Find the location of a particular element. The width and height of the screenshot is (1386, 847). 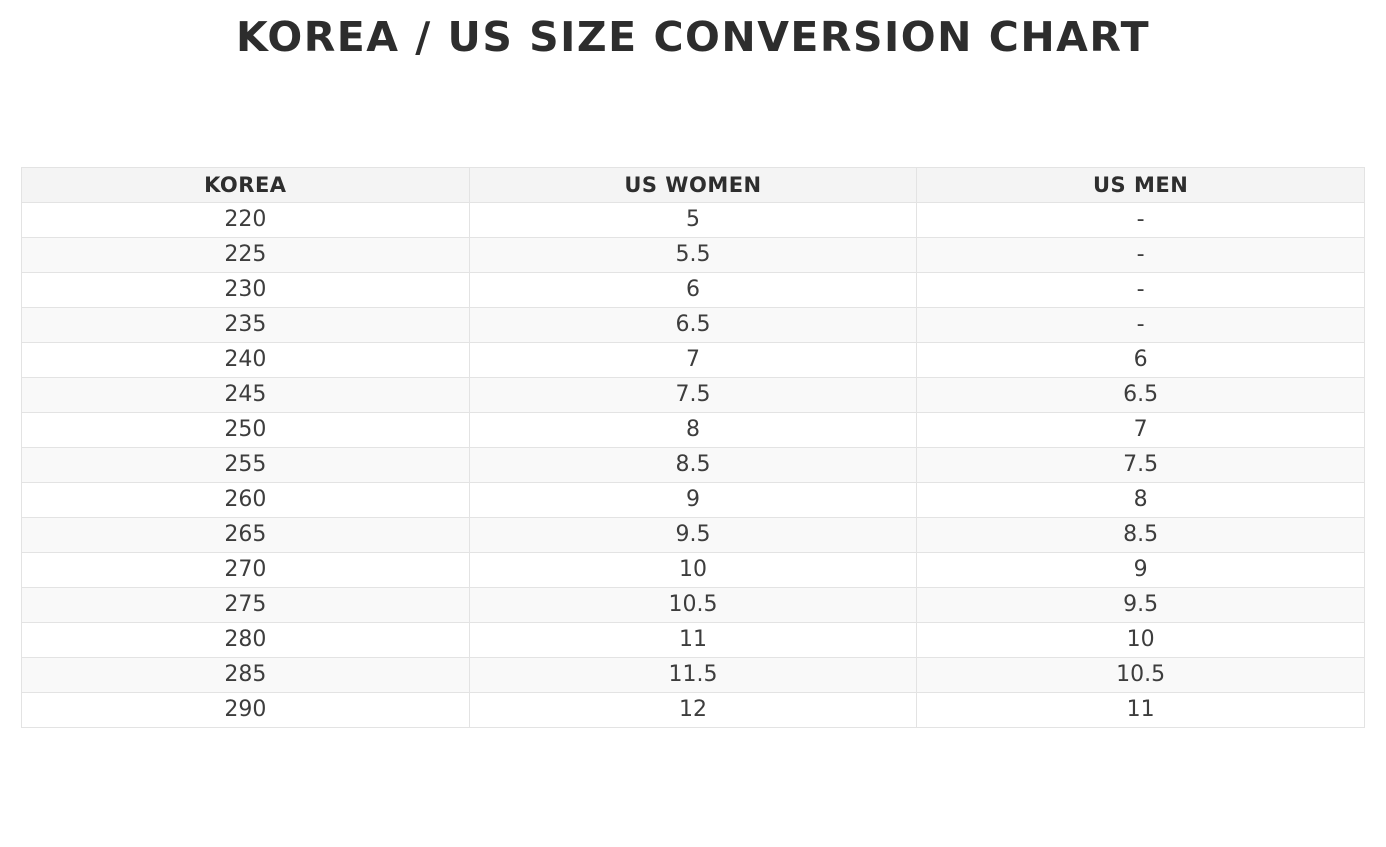

cell-us-women-size: 5.5 is located at coordinates (693, 255).